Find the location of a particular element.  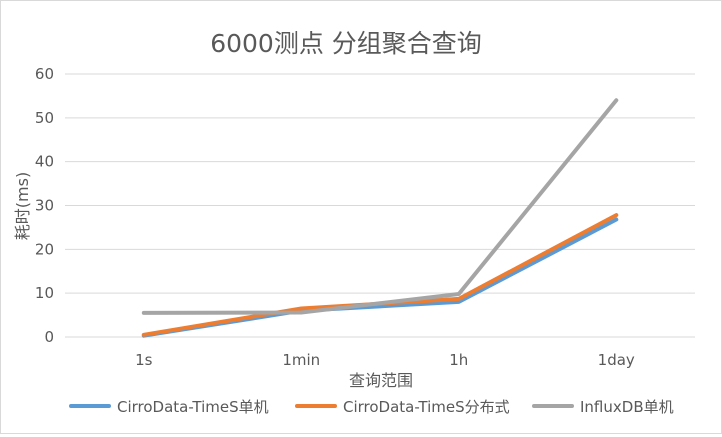

y-tick-labels: 0 10 20 30 40 50 60 is located at coordinates (44, 205).